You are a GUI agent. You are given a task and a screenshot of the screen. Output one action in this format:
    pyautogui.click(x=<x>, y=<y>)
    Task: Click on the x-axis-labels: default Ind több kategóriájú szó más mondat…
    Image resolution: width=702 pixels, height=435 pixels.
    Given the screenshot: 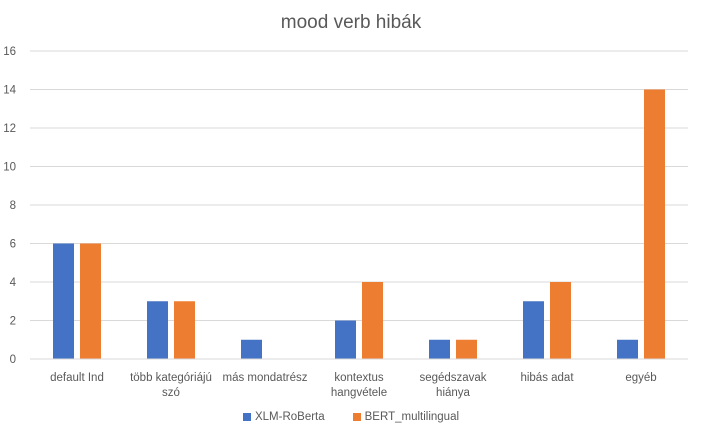 What is the action you would take?
    pyautogui.click(x=353, y=385)
    